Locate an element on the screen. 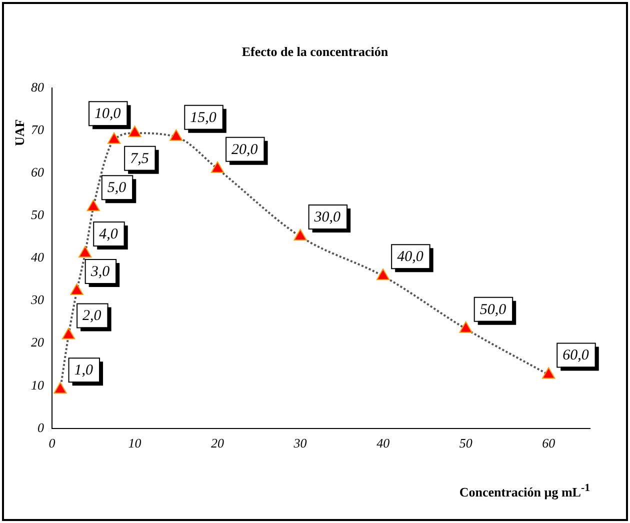  x-tick-label: 40 is located at coordinates (383, 443).